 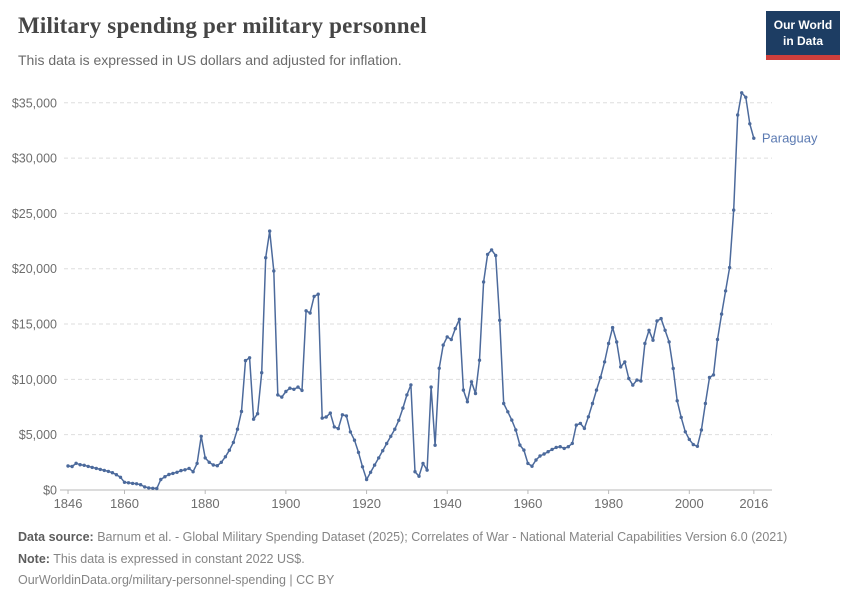 What do you see at coordinates (803, 36) in the screenshot?
I see `owid-logo: Our World in Data` at bounding box center [803, 36].